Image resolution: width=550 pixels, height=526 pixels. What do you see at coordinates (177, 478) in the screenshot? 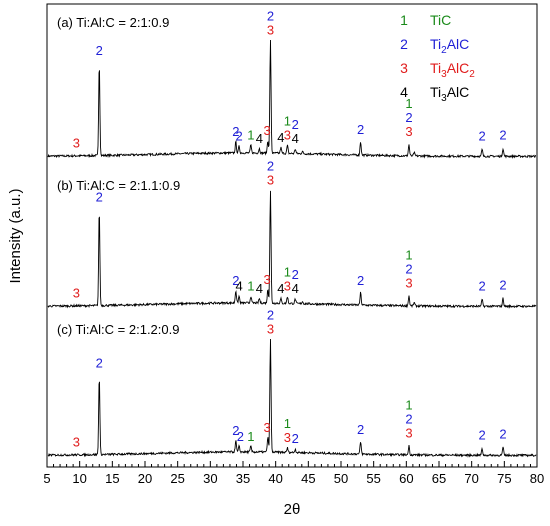
I see `x-tick-label: 25` at bounding box center [177, 478].